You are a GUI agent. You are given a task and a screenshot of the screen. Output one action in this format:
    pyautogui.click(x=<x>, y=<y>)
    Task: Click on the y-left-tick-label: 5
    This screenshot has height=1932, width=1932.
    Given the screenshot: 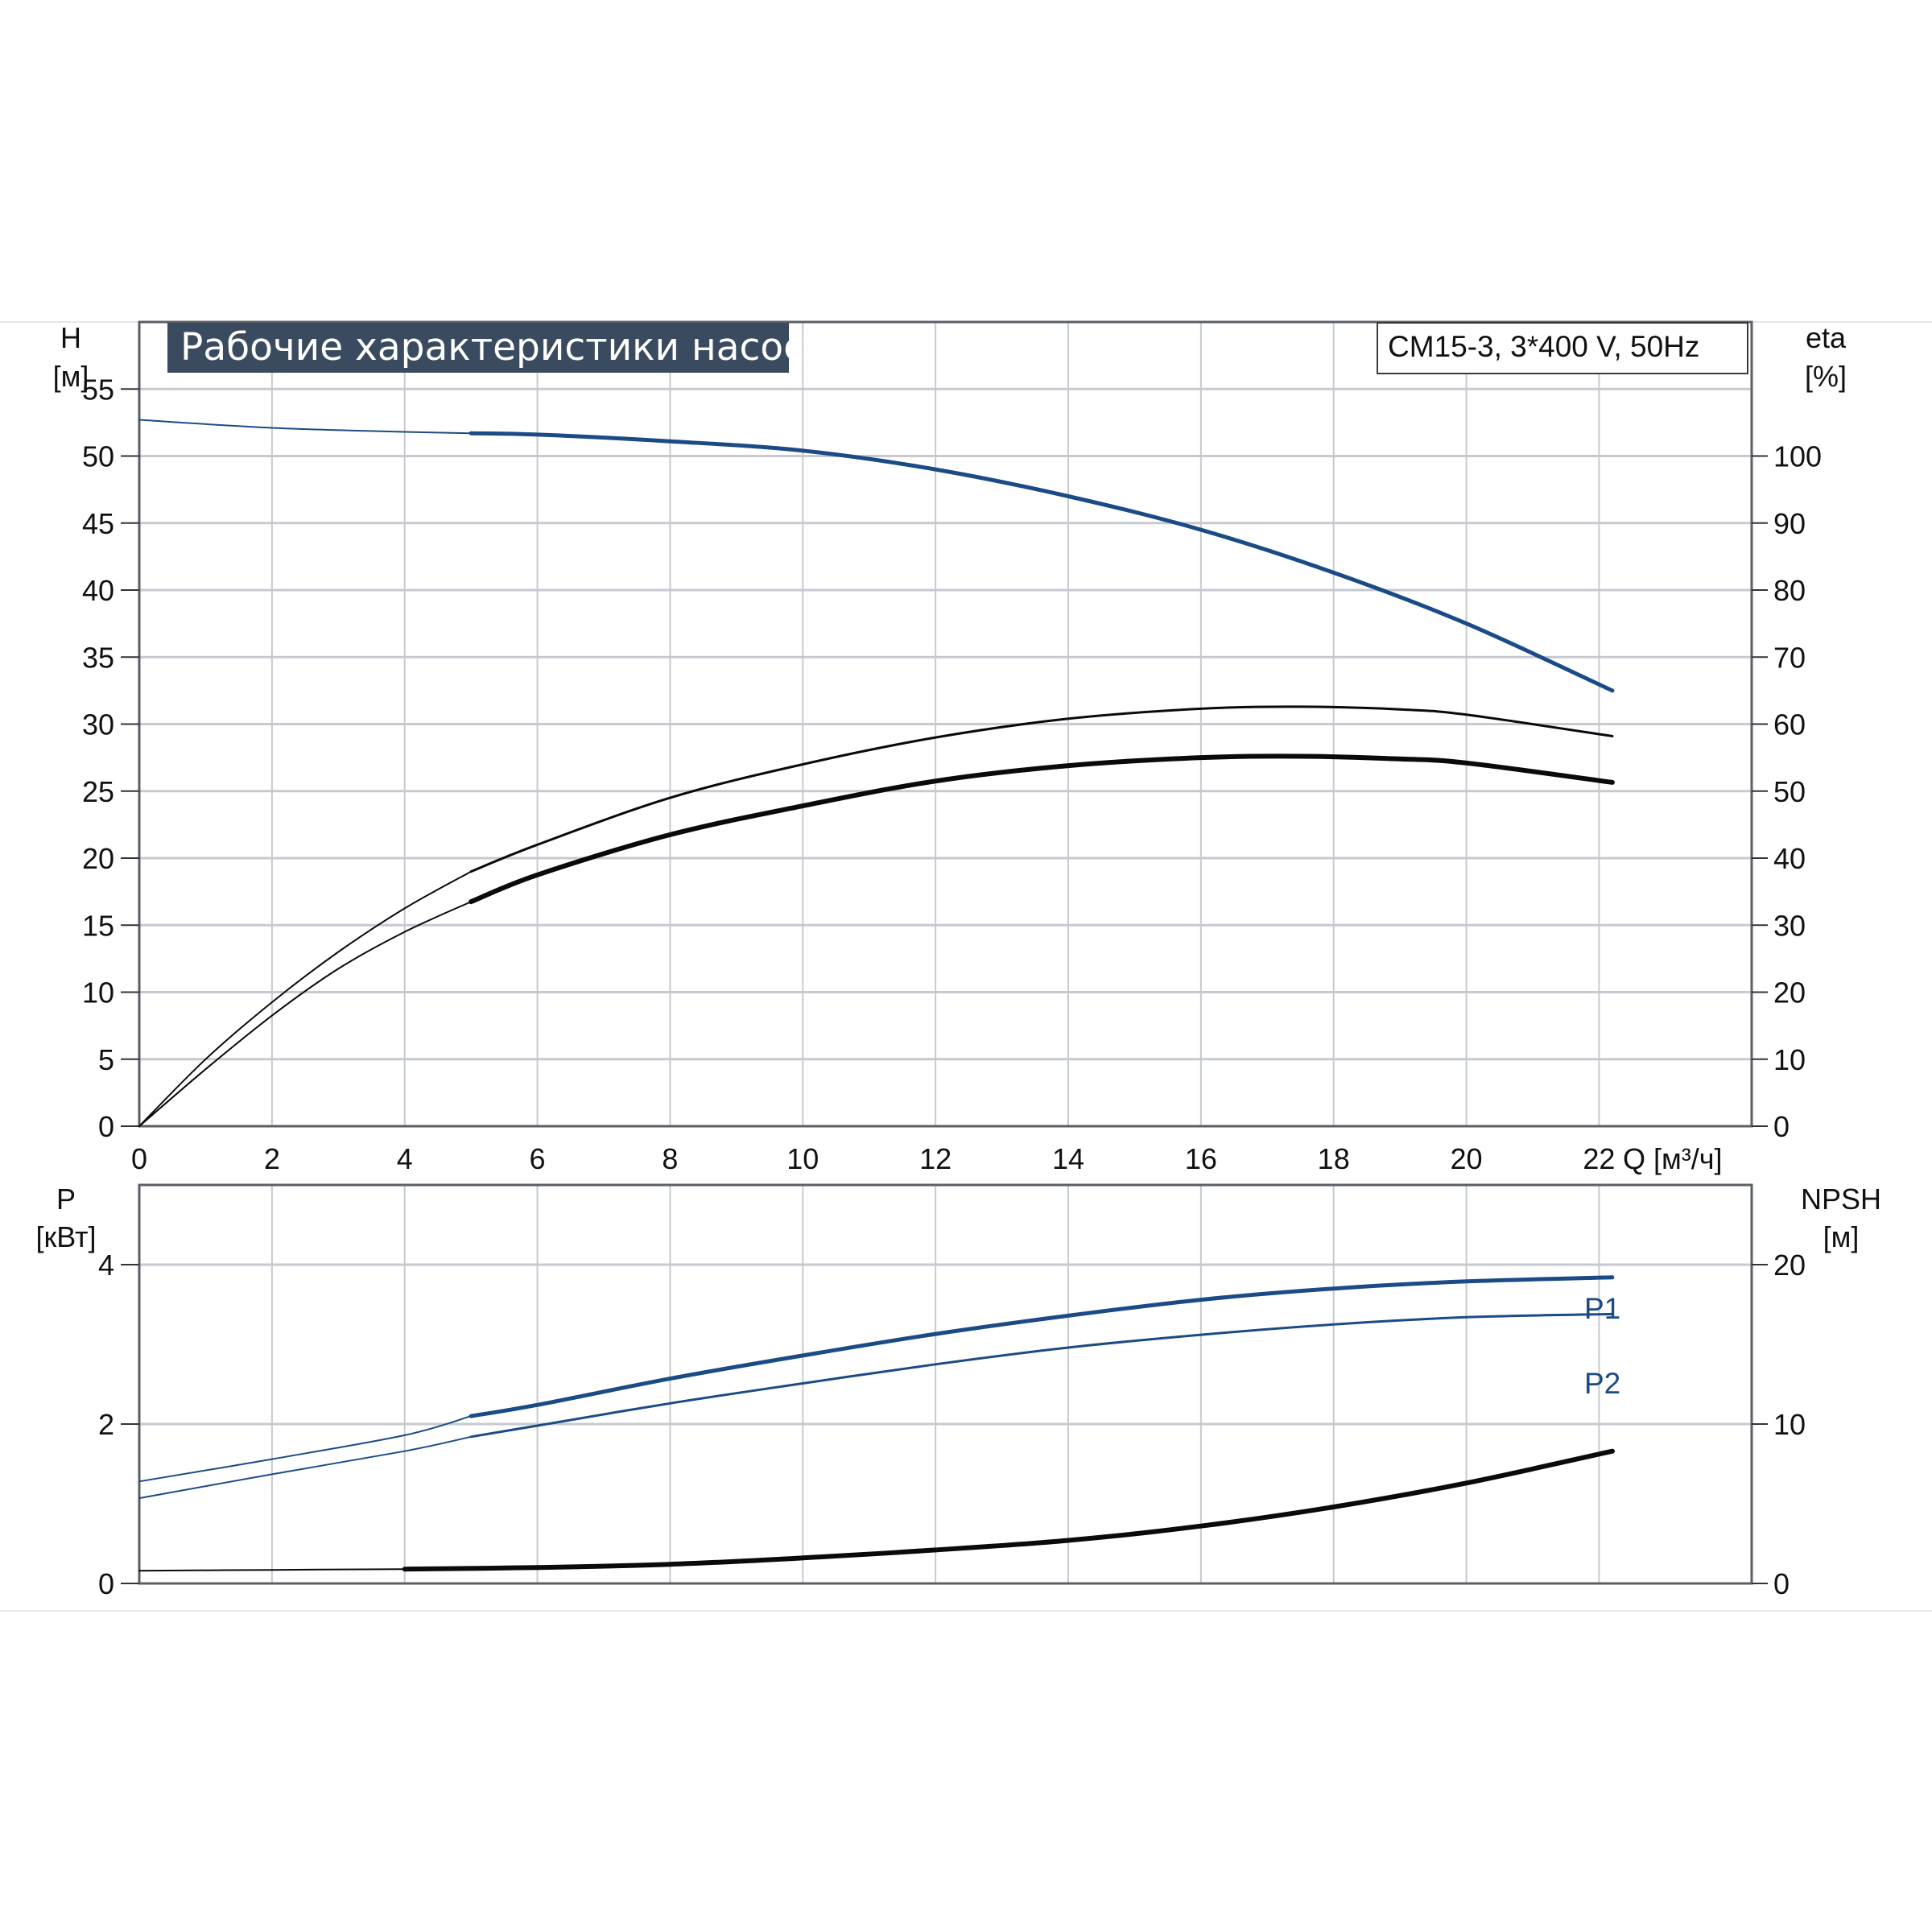 What is the action you would take?
    pyautogui.click(x=106, y=1059)
    